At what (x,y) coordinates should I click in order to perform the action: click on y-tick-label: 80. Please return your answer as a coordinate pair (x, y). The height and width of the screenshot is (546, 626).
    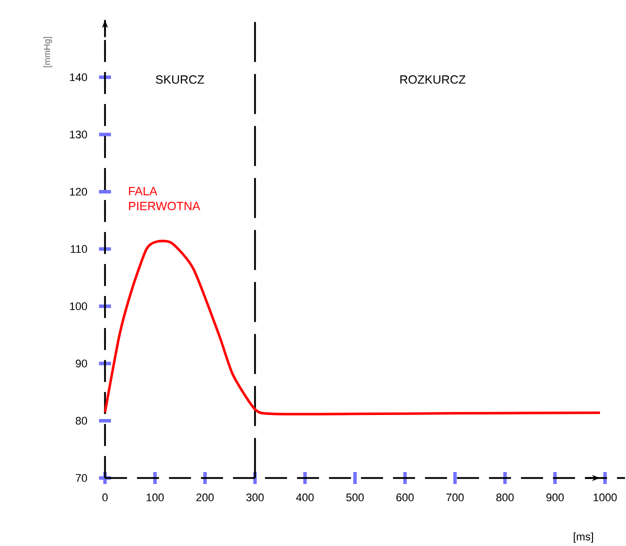
    Looking at the image, I should click on (82, 420).